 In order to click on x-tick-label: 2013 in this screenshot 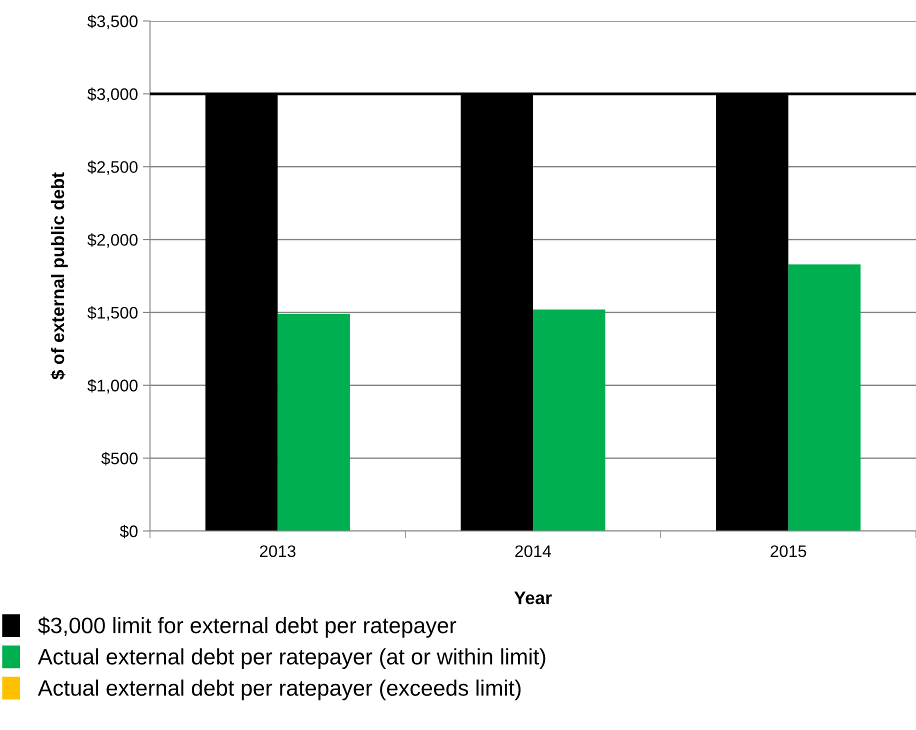, I will do `click(278, 551)`.